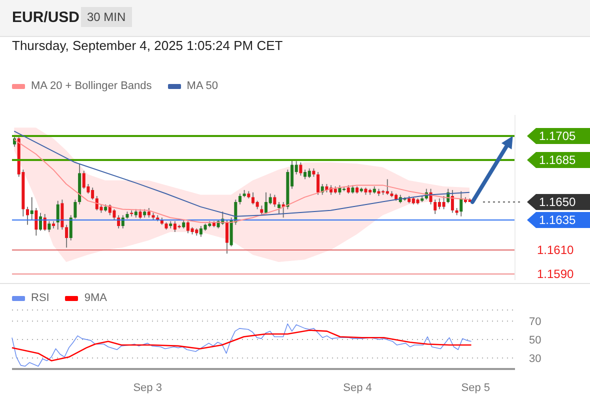 This screenshot has width=590, height=400. Describe the element at coordinates (40, 298) in the screenshot. I see `legend-label: RSI` at that location.